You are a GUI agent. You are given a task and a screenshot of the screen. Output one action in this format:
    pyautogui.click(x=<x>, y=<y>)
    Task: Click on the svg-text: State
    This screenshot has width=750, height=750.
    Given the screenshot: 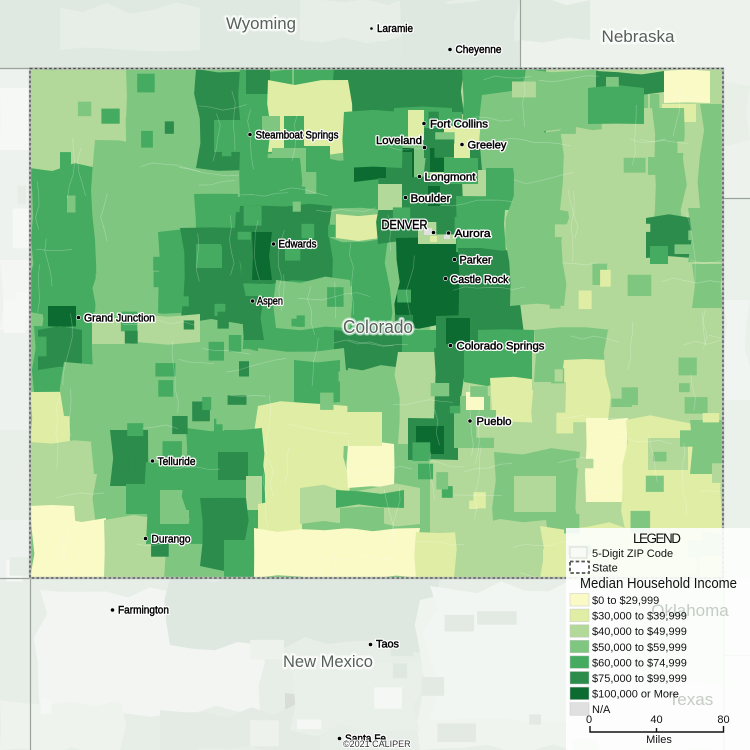 What is the action you would take?
    pyautogui.click(x=605, y=569)
    